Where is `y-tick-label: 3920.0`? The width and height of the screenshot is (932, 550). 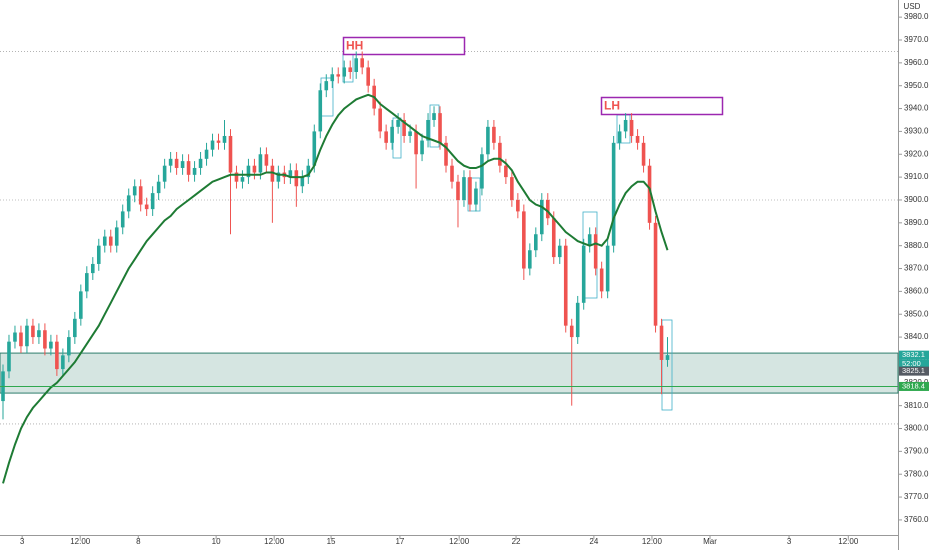 y-tick-label: 3920.0 is located at coordinates (916, 153).